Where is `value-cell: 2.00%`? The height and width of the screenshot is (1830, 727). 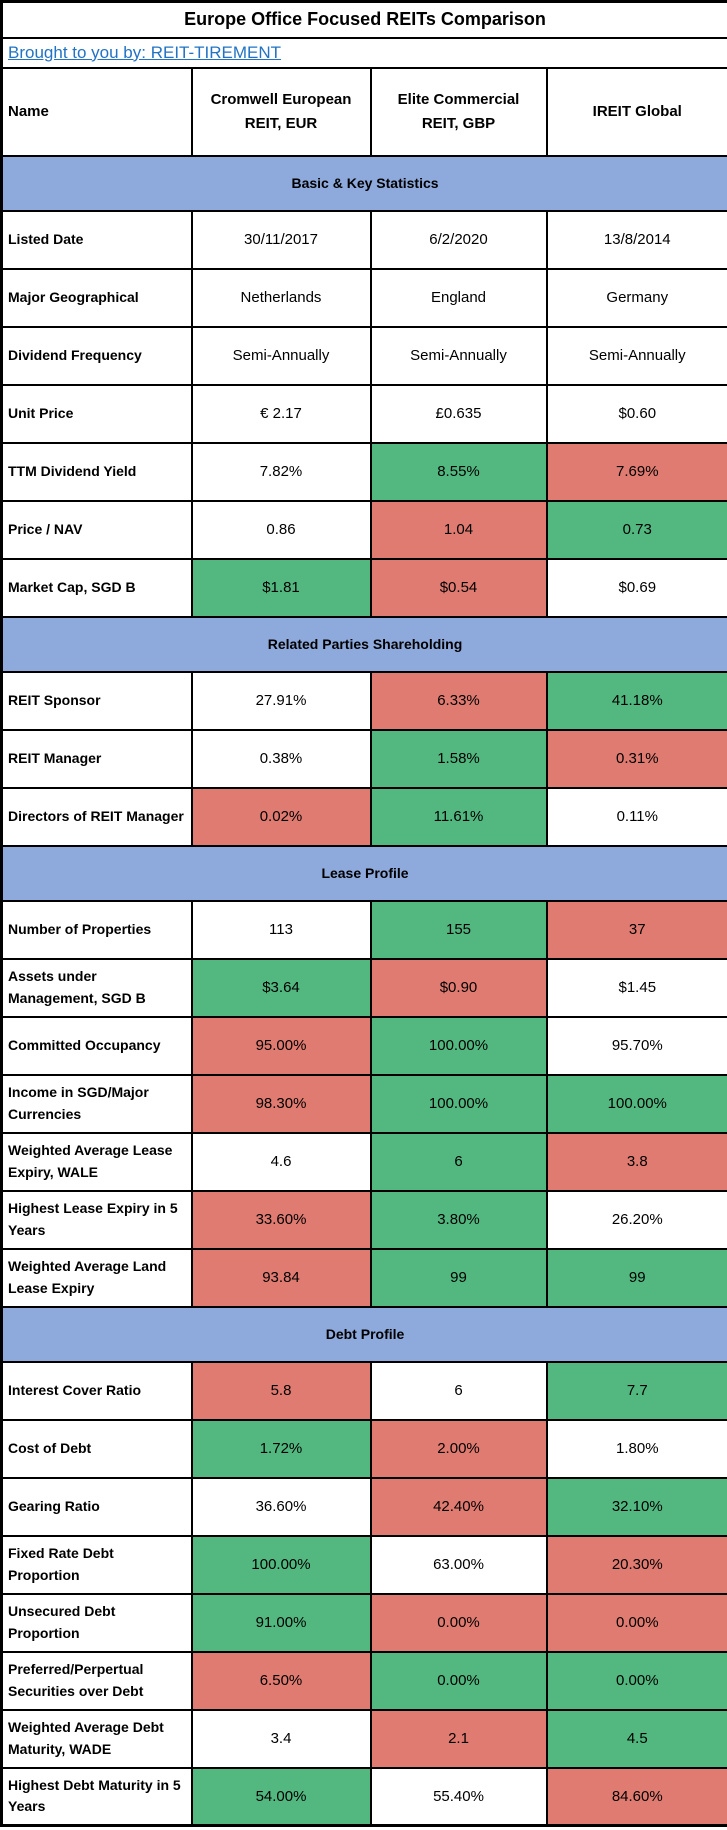 value-cell: 2.00% is located at coordinates (458, 1448).